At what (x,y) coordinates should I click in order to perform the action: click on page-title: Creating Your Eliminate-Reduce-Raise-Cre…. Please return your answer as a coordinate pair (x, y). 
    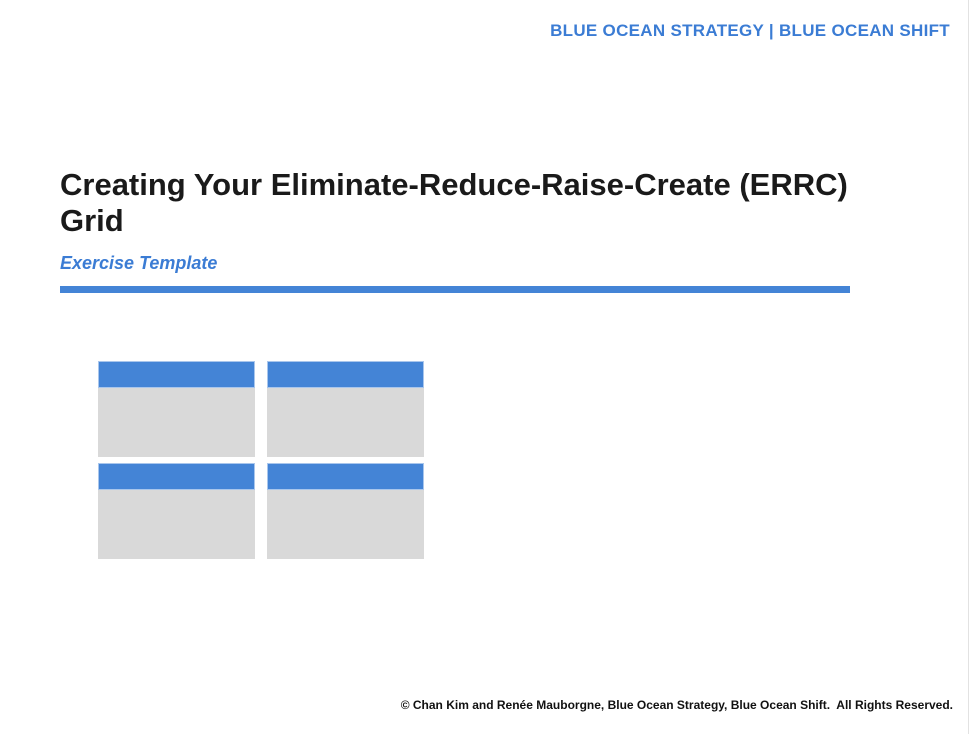
    Looking at the image, I should click on (454, 202).